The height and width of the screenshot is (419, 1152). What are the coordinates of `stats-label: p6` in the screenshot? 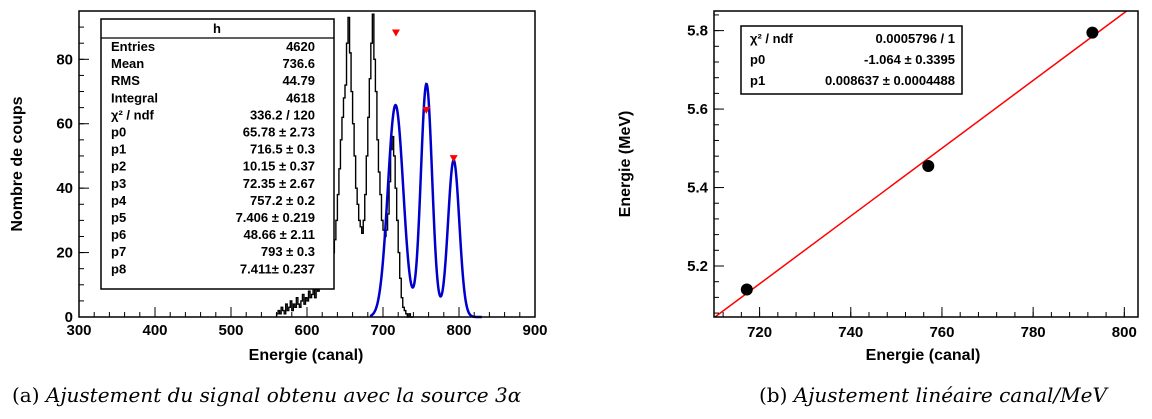 It's located at (118, 234).